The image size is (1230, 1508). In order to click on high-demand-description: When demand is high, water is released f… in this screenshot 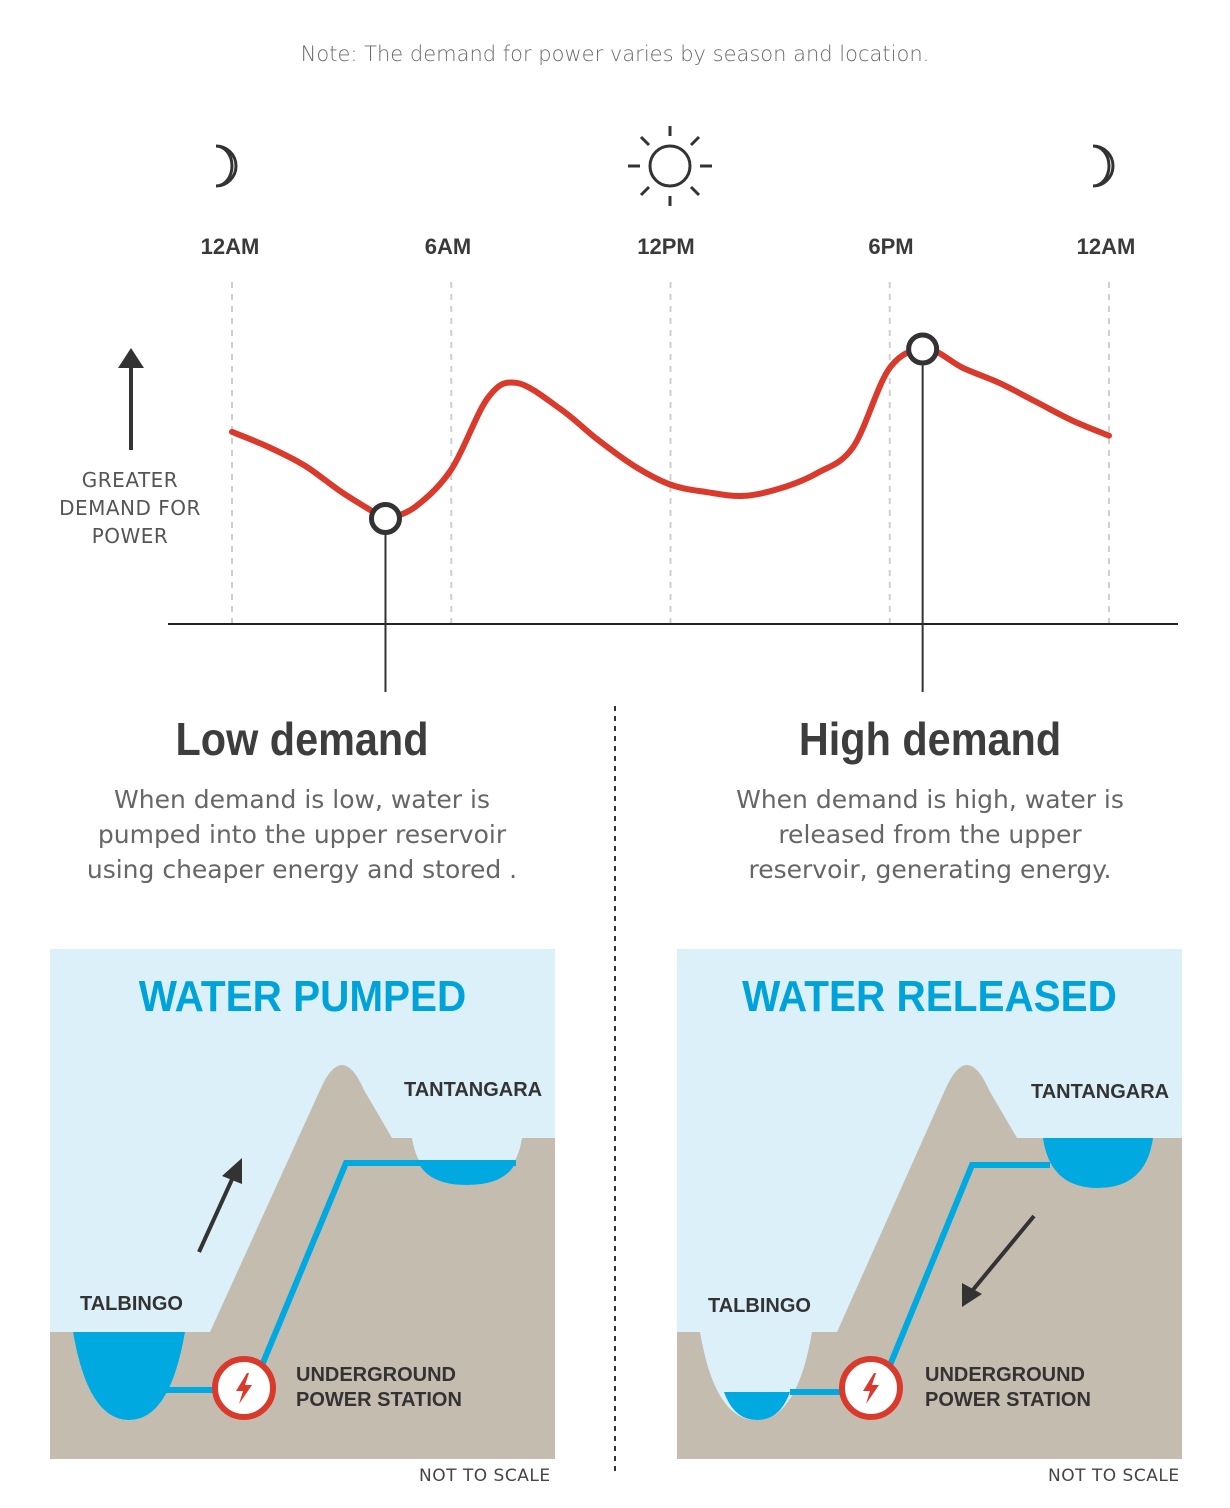, I will do `click(930, 834)`.